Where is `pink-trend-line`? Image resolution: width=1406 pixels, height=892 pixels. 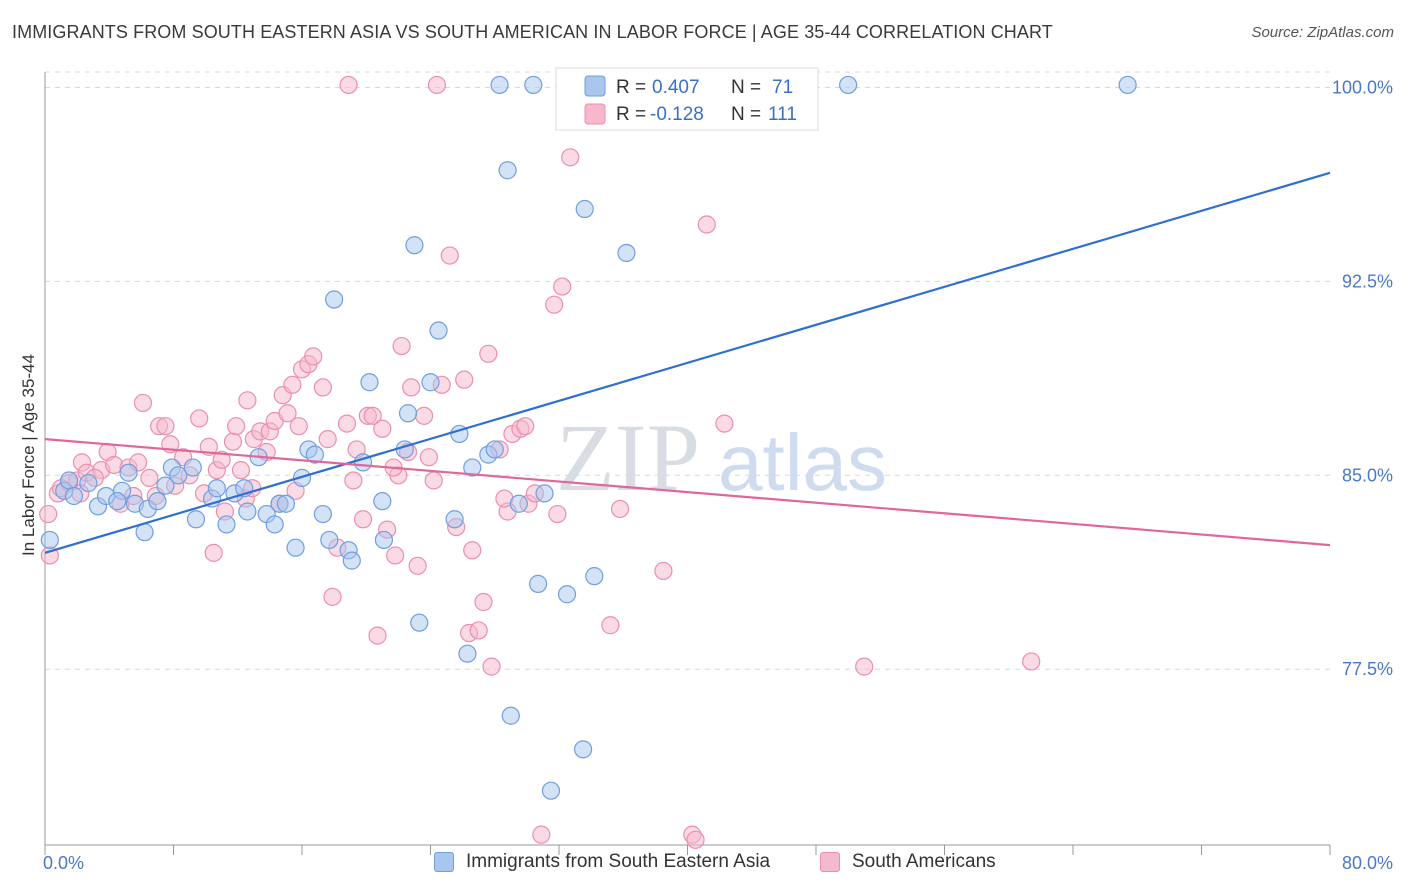
pink-trend-line is located at coordinates (687, 492).